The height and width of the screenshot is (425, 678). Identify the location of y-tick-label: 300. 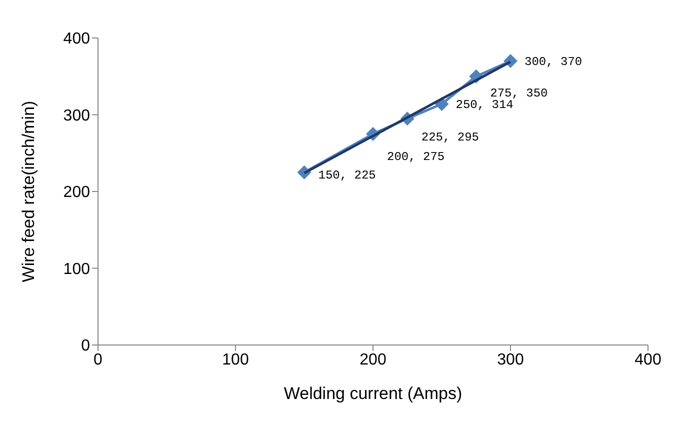
(76, 115).